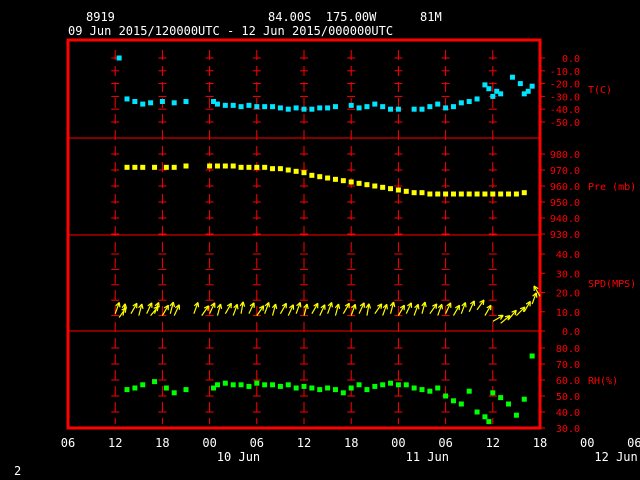  I want to click on y-tick-label: 40.0, so click(568, 255).